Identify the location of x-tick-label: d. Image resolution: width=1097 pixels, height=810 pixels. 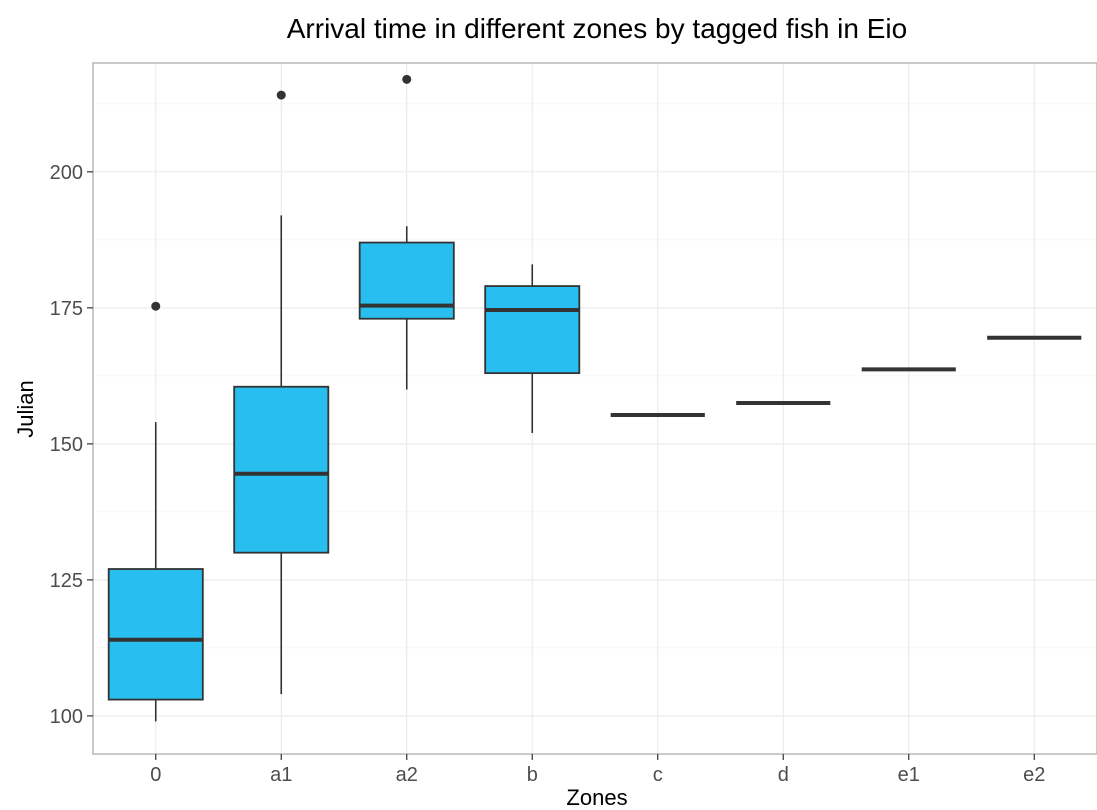
(783, 775).